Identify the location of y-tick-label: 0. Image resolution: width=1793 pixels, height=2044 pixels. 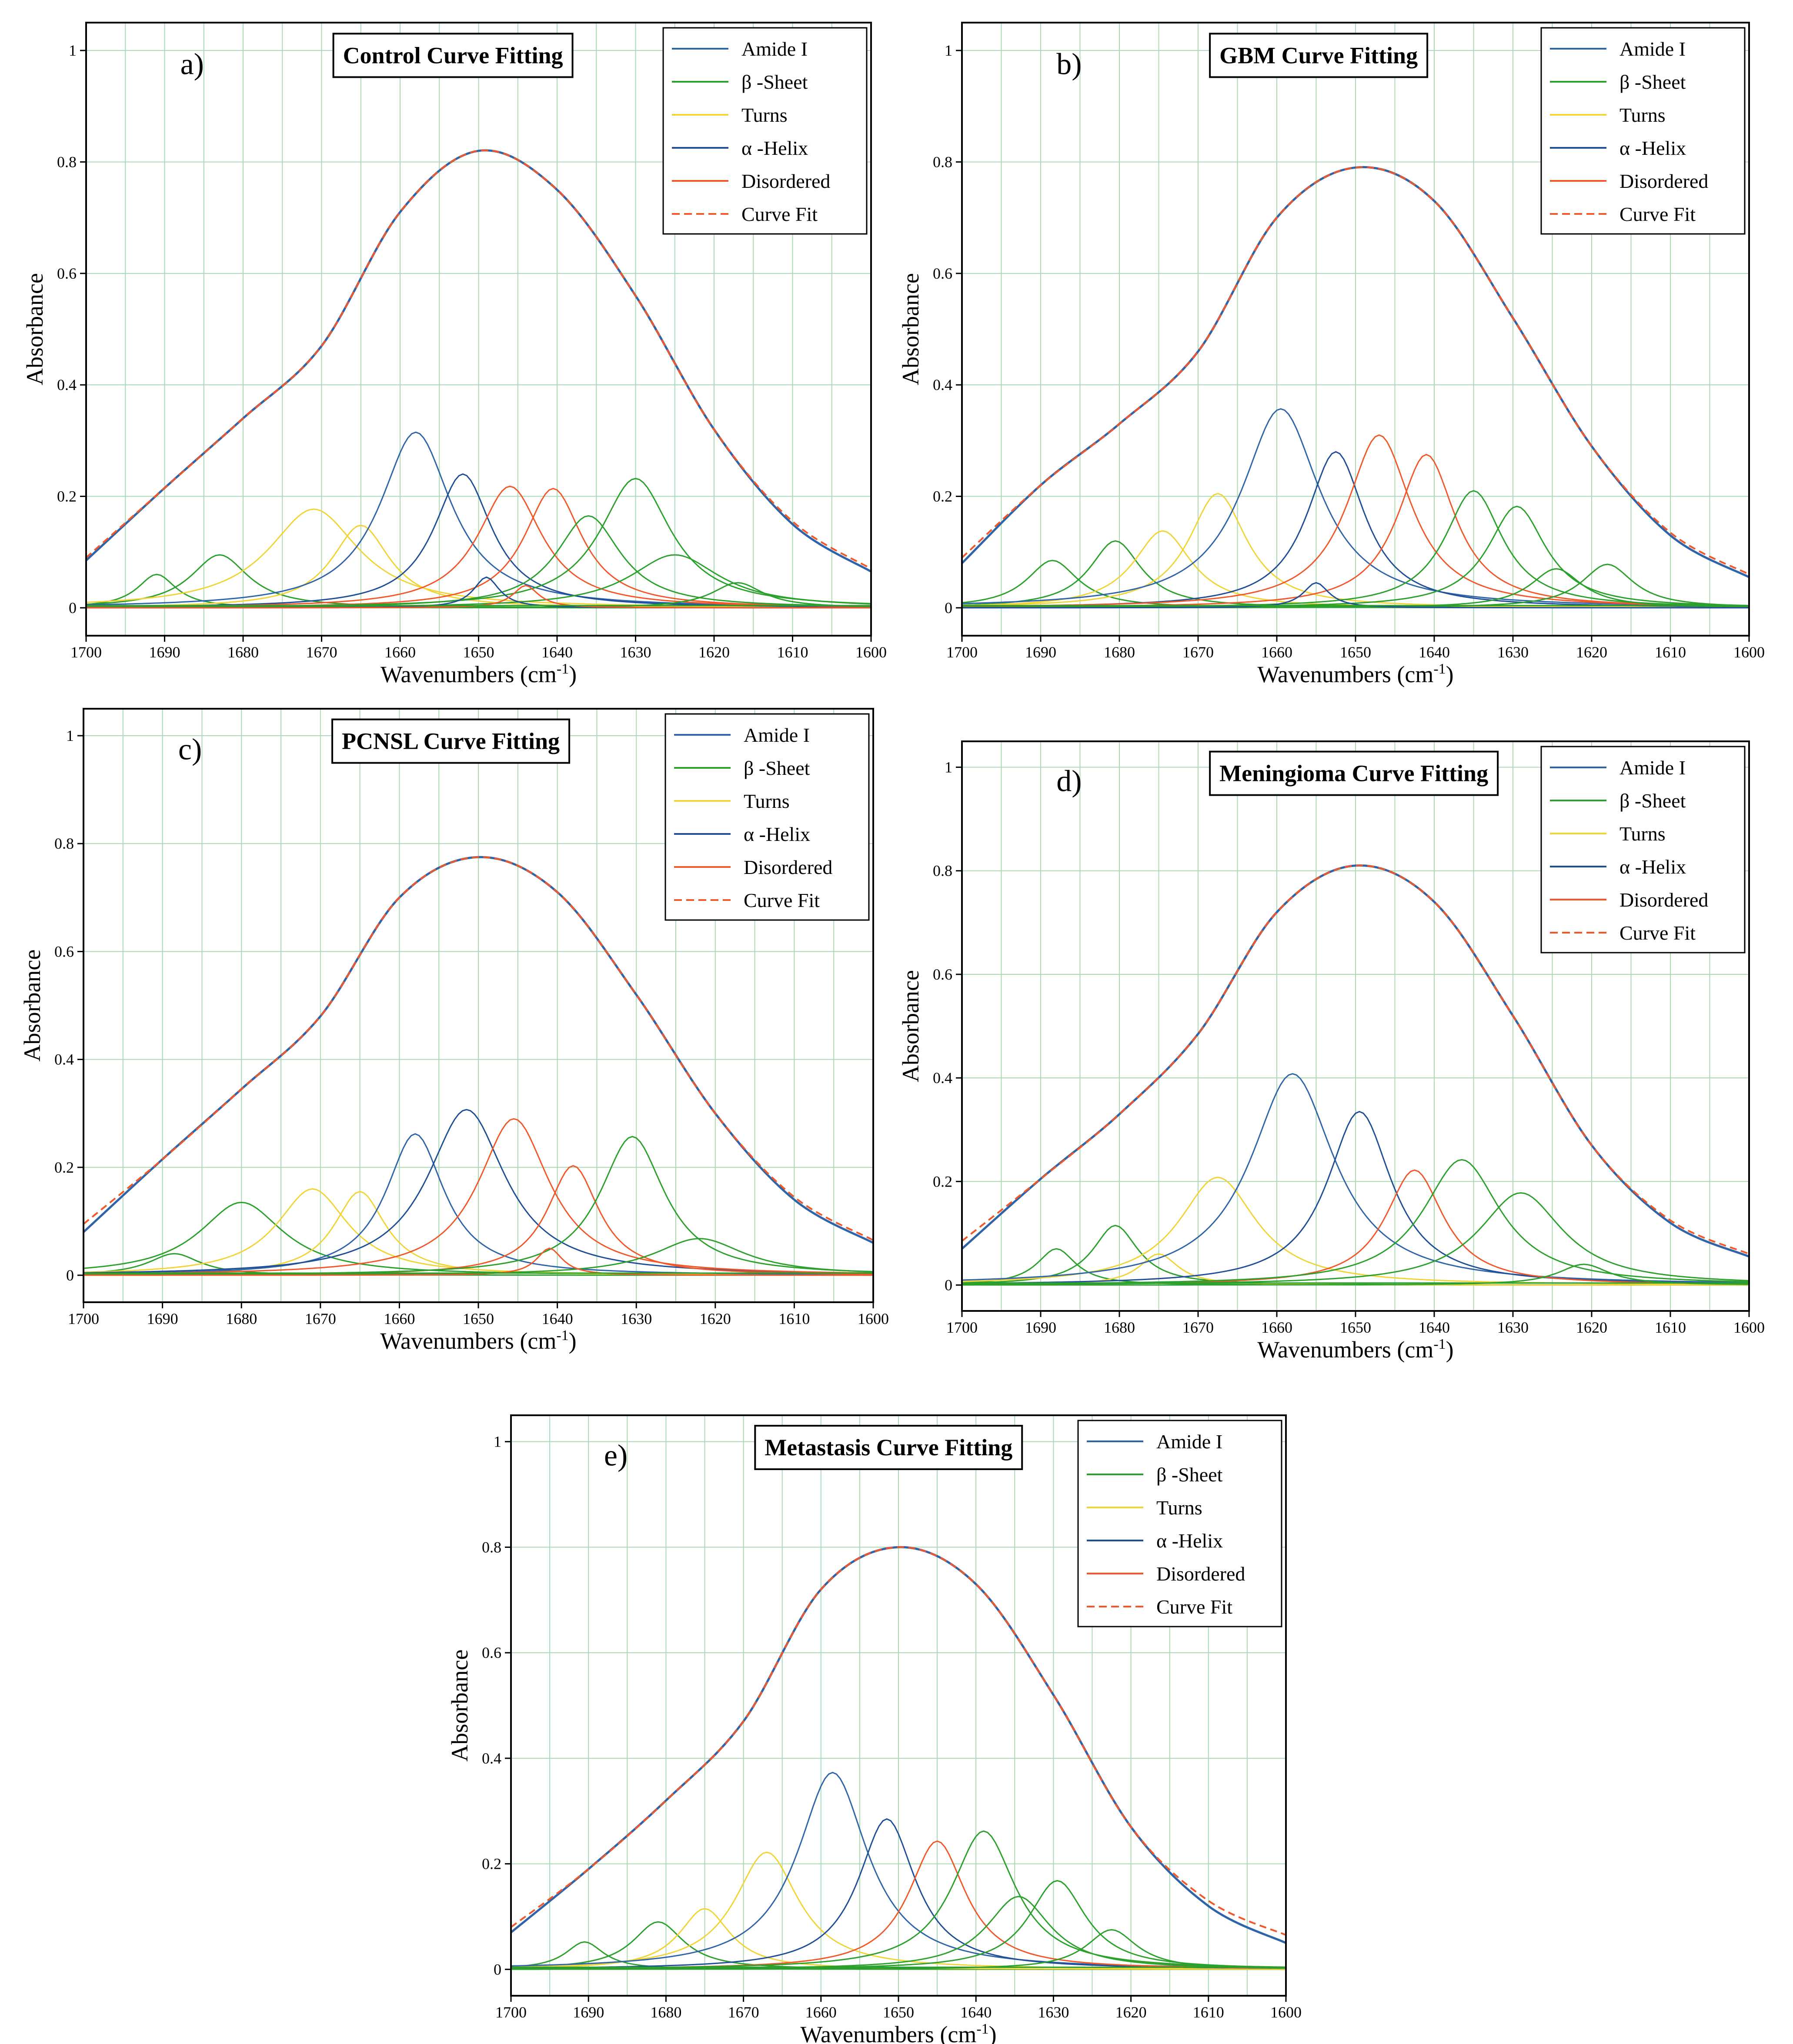
(73, 608).